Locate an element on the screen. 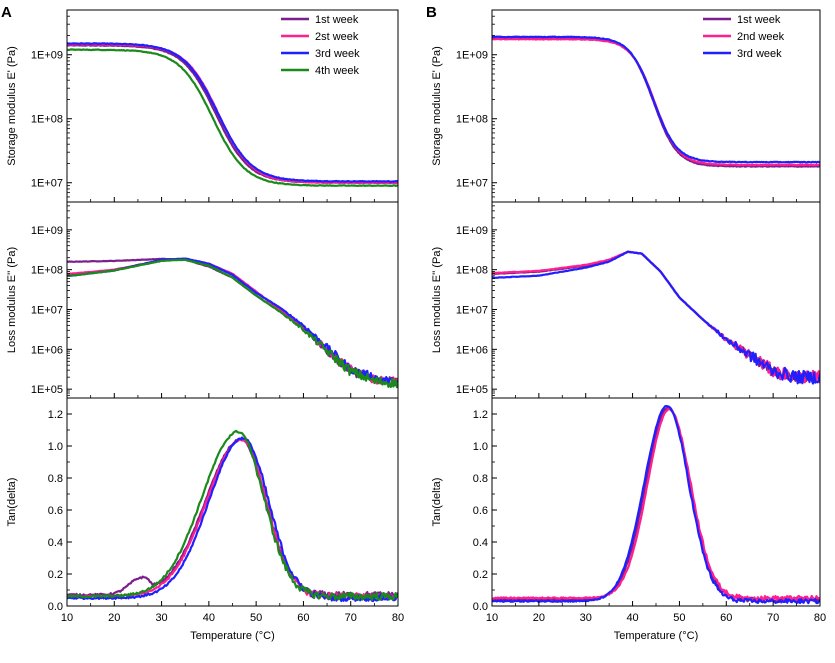  series-line-1st-week is located at coordinates (232, 518).